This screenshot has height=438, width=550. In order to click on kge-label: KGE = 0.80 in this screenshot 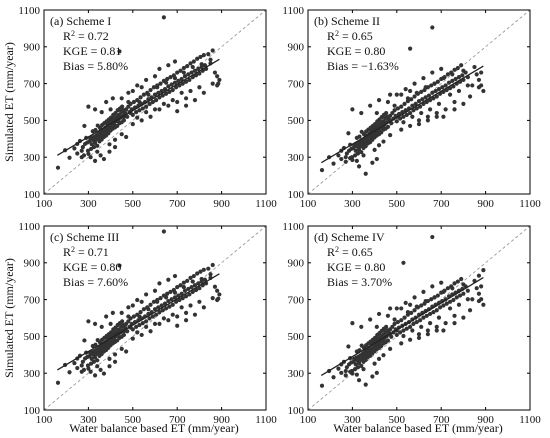, I will do `click(356, 267)`.